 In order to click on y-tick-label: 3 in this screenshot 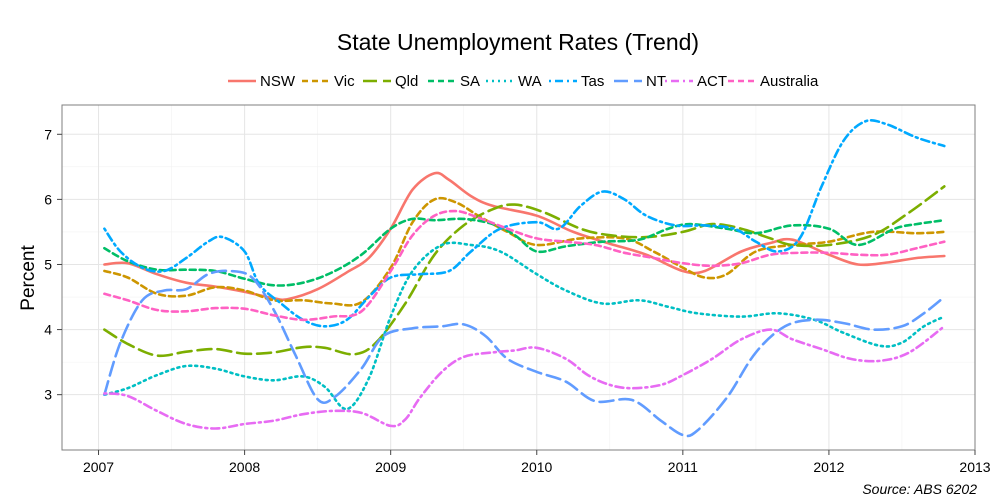, I will do `click(48, 395)`.